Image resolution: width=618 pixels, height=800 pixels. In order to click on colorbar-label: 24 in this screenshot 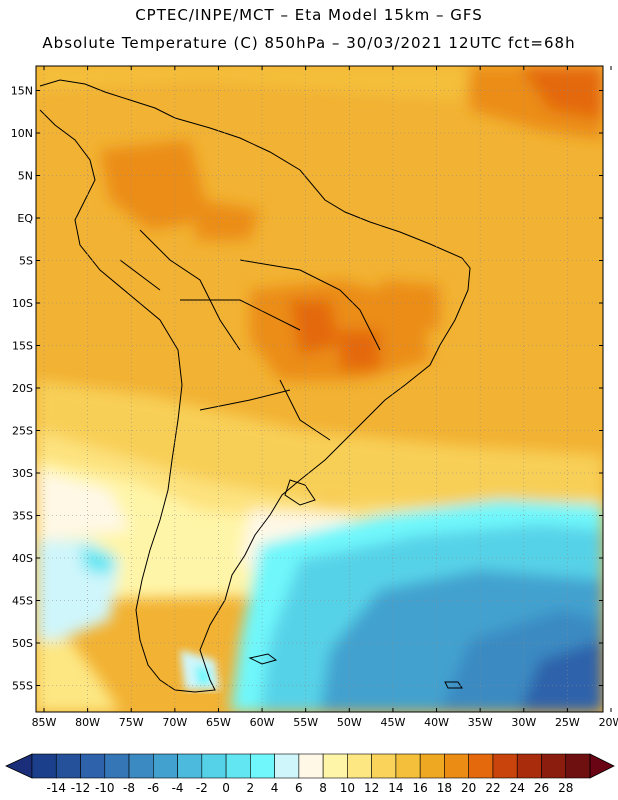, I will do `click(517, 788)`.